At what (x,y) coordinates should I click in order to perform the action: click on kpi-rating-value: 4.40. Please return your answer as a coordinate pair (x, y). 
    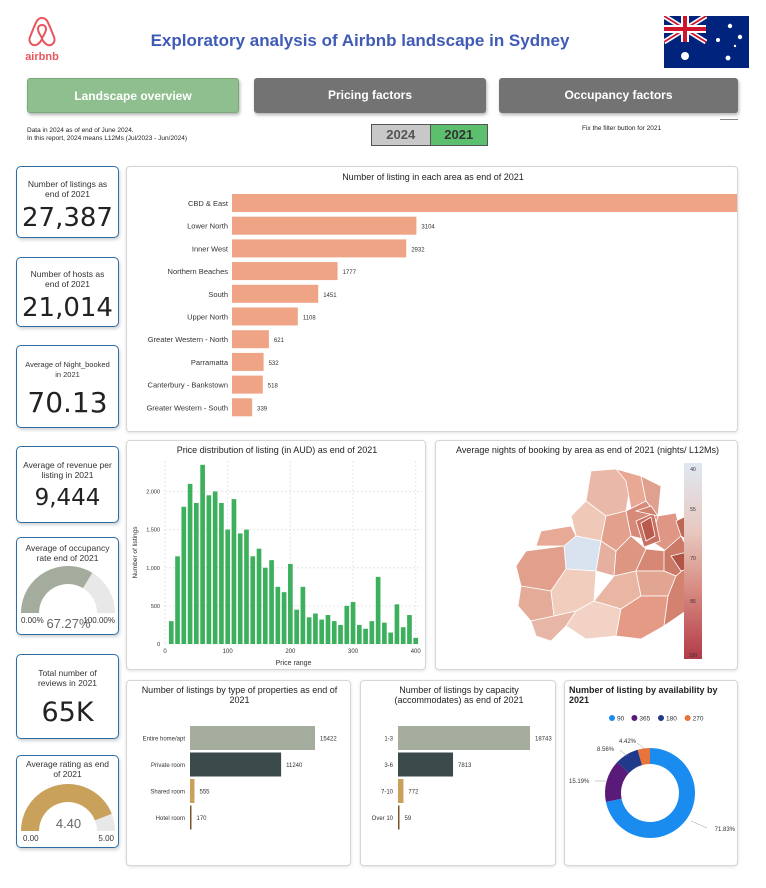
    Looking at the image, I should click on (68, 823).